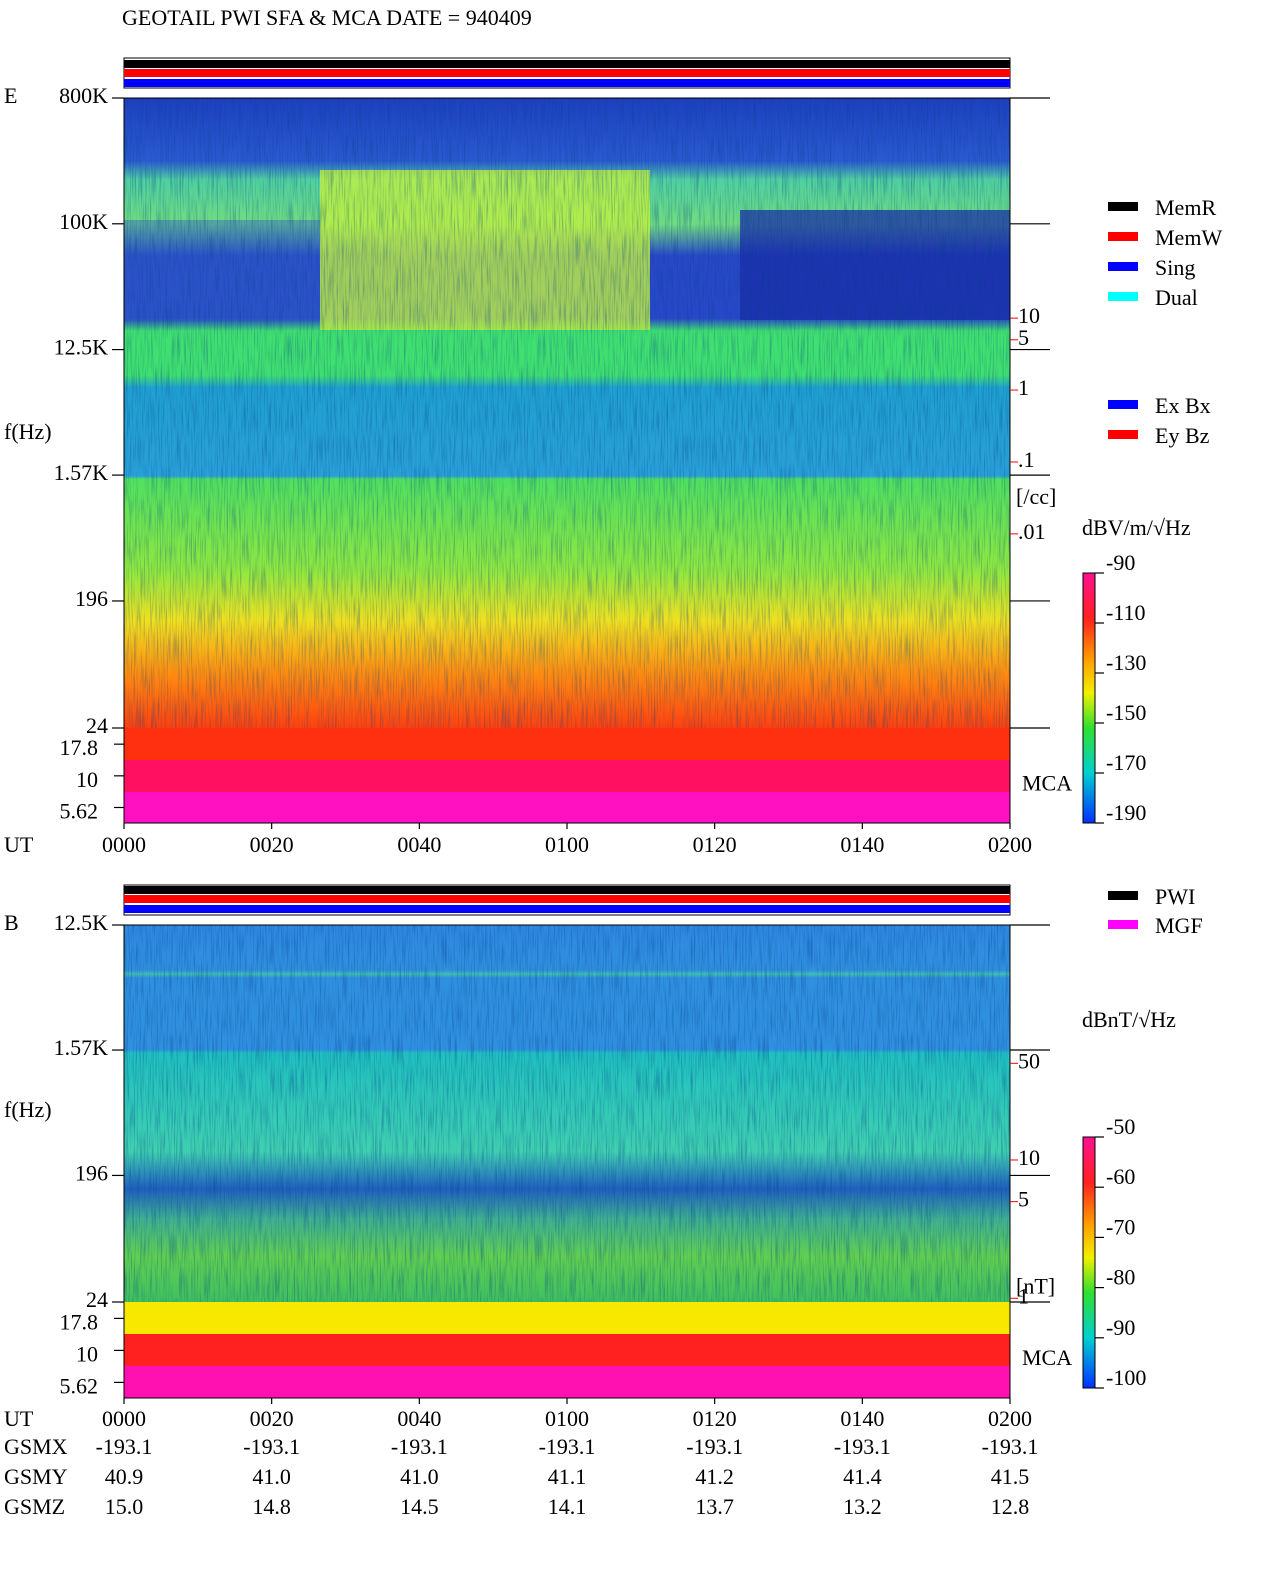  What do you see at coordinates (1010, 1476) in the screenshot?
I see `orbit-value: 41.5` at bounding box center [1010, 1476].